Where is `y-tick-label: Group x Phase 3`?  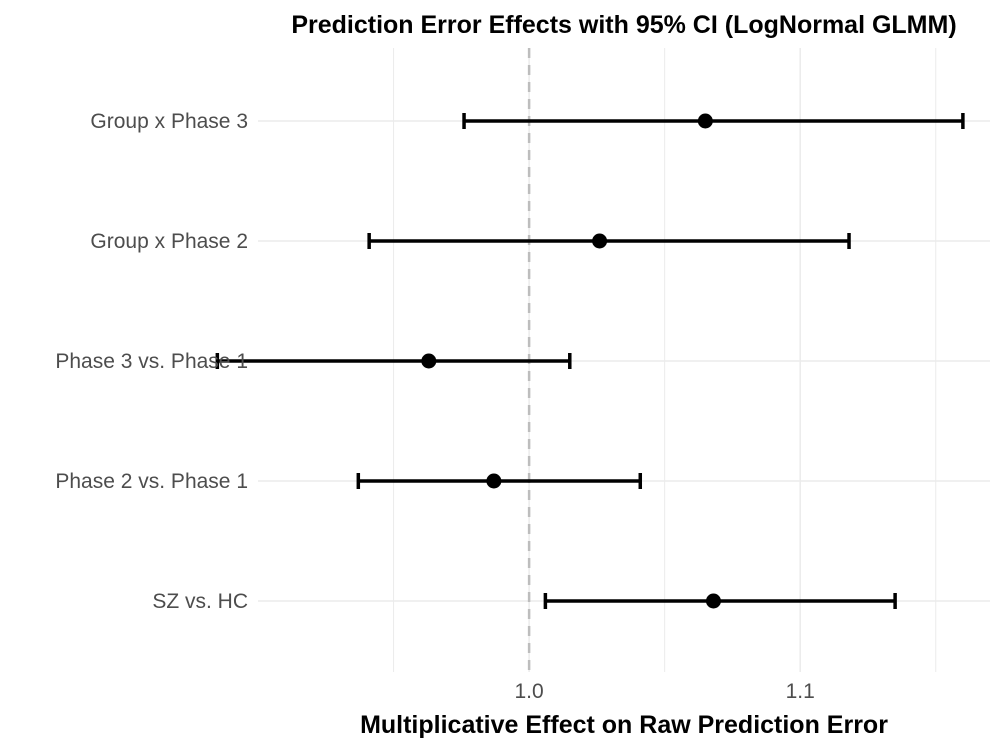
y-tick-label: Group x Phase 3 is located at coordinates (169, 121).